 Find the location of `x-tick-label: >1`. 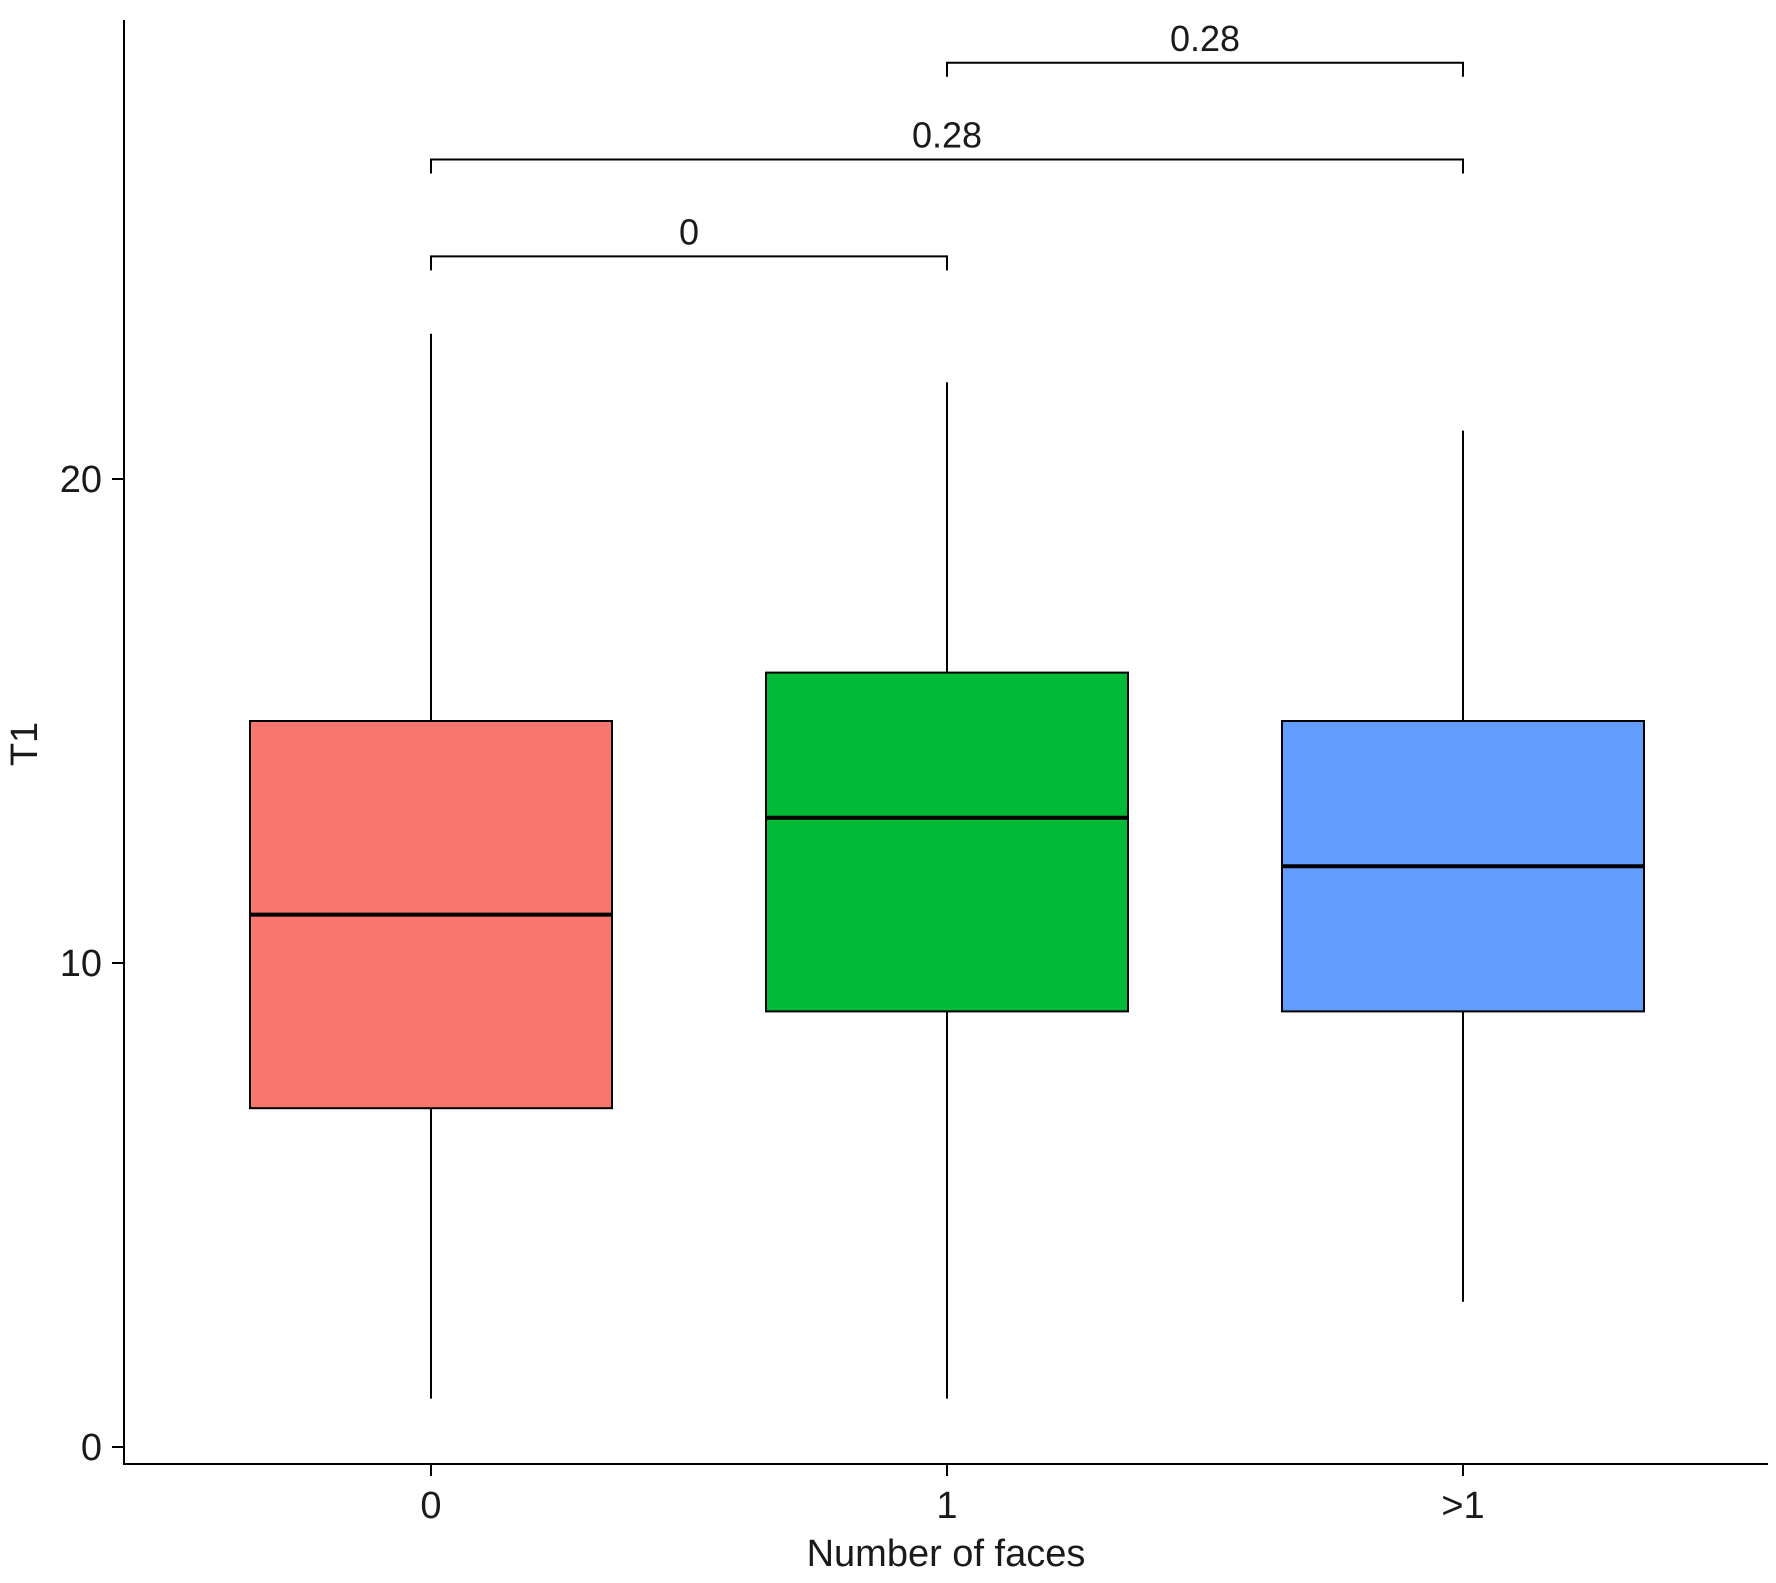

x-tick-label: >1 is located at coordinates (1462, 1506).